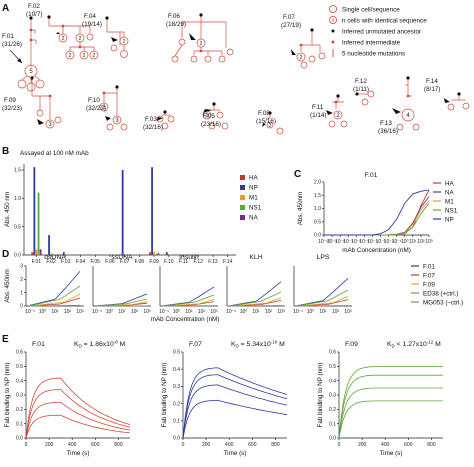 The width and height of the screenshot is (474, 467). I want to click on tree-counts: (27/19), so click(291, 25).